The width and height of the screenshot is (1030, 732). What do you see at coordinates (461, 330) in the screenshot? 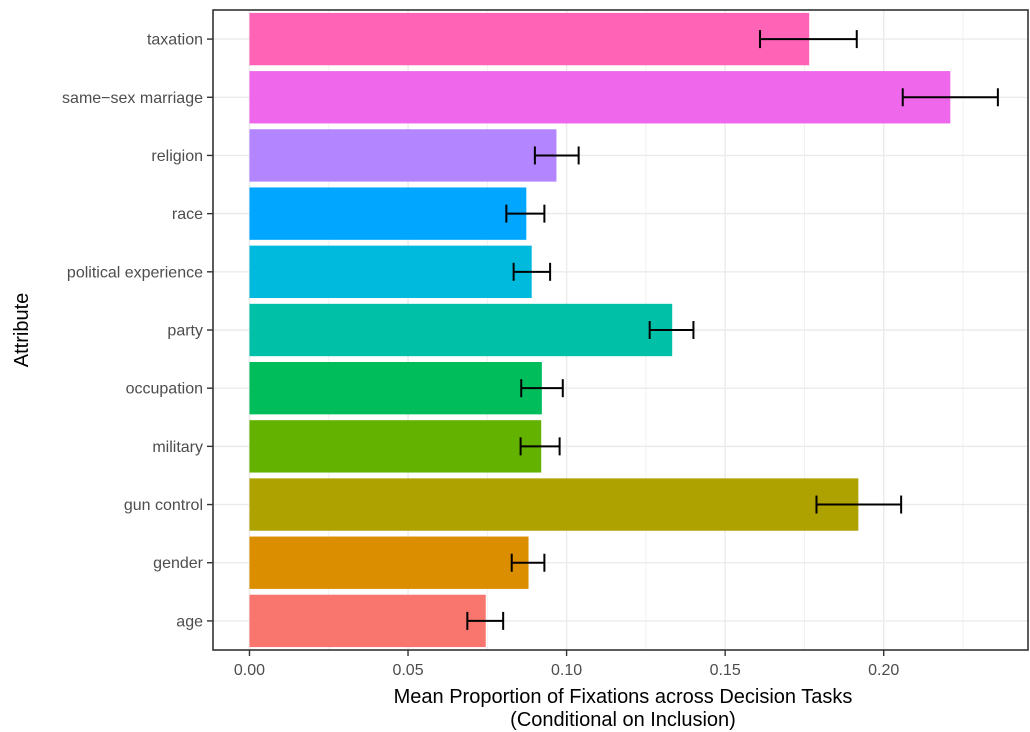
I see `bar-party` at bounding box center [461, 330].